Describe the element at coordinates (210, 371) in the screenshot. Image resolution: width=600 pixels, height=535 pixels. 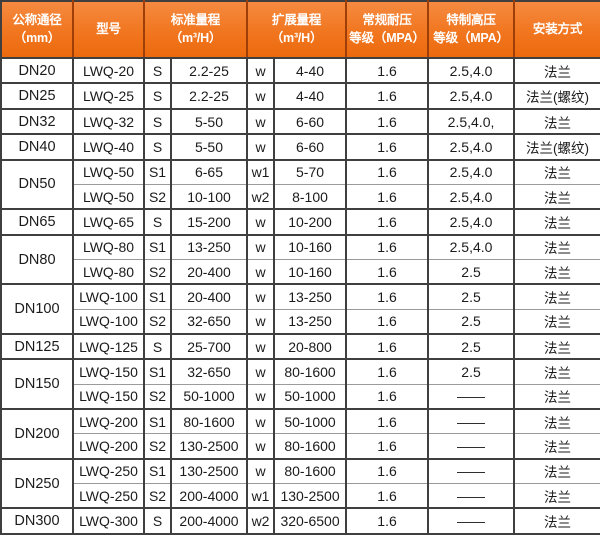
I see `table-cell: 32-650` at that location.